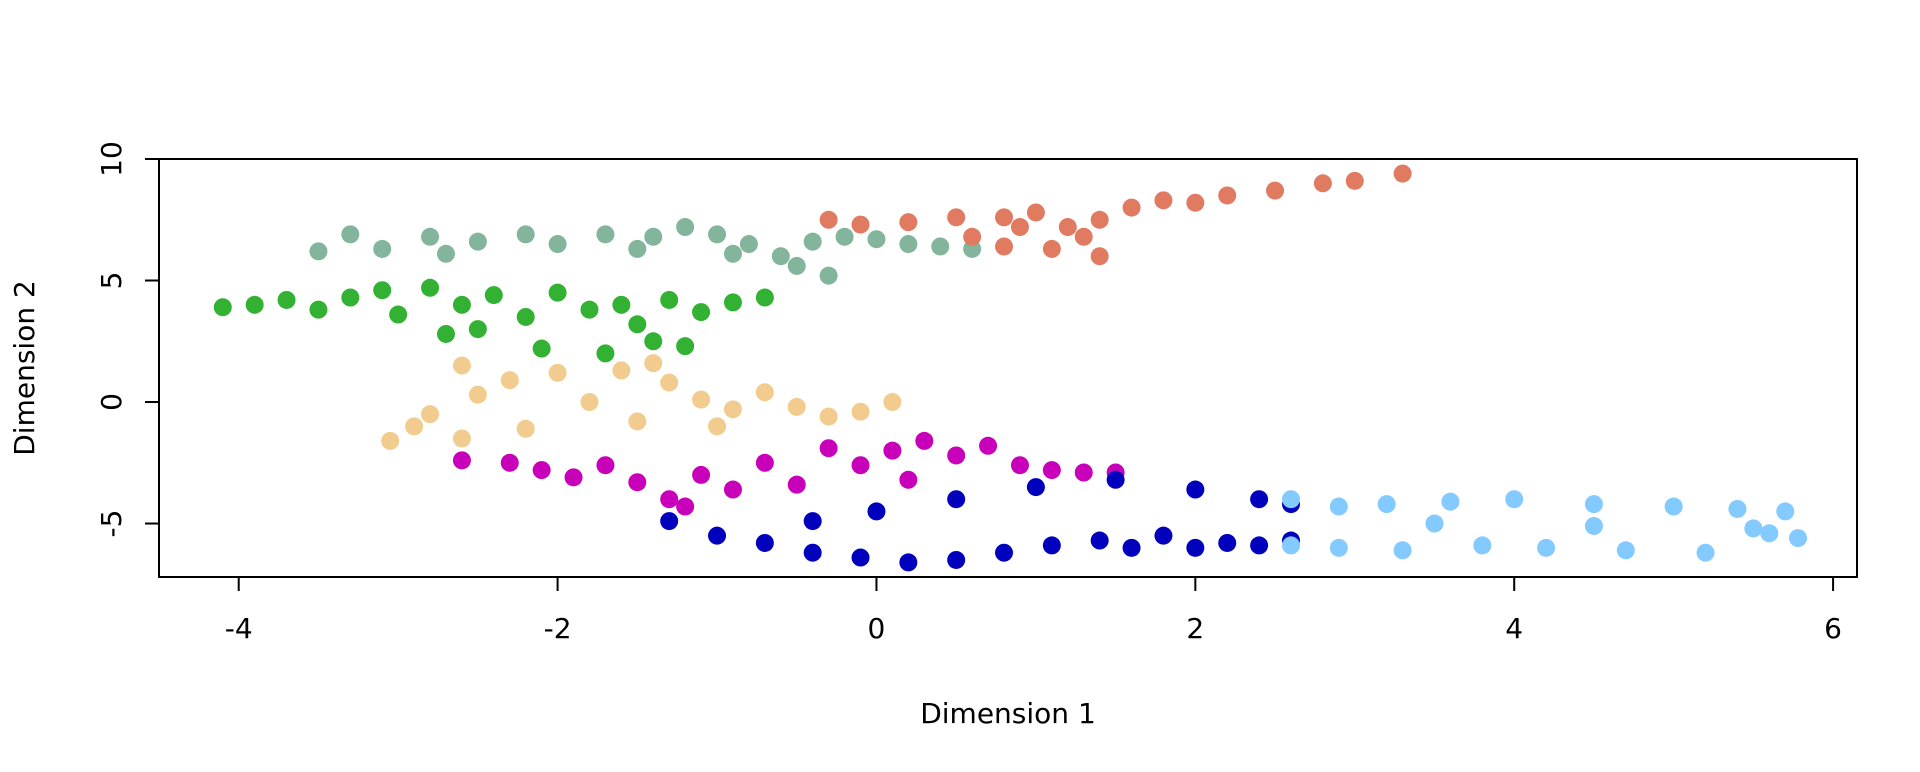 The height and width of the screenshot is (772, 1920). What do you see at coordinates (111, 524) in the screenshot?
I see `y-tick-label: -5` at bounding box center [111, 524].